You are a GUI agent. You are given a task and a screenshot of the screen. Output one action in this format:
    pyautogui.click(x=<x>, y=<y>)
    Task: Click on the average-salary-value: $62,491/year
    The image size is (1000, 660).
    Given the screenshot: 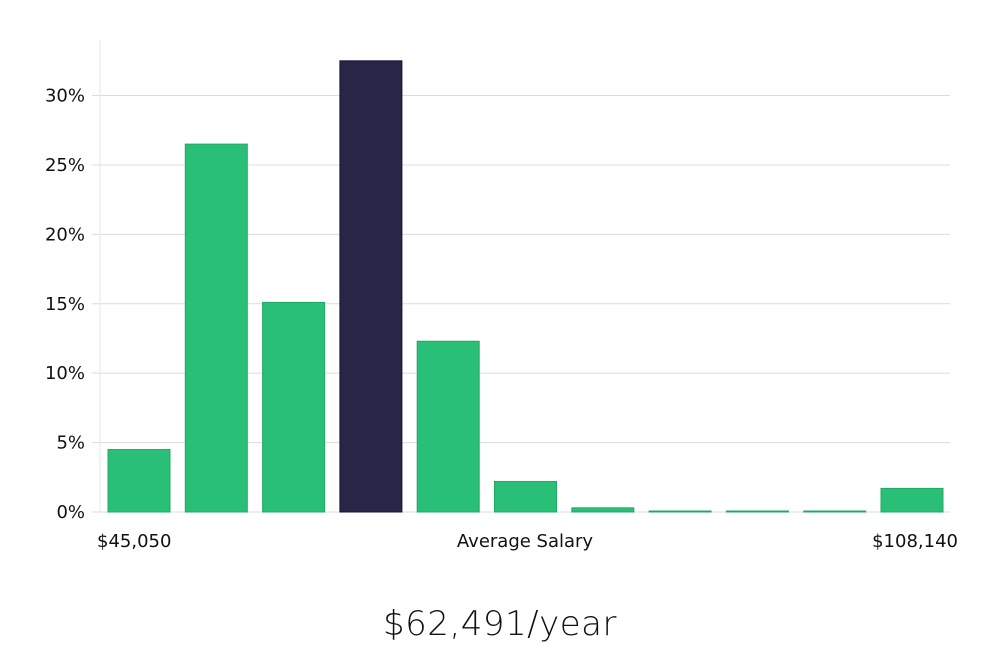 What is the action you would take?
    pyautogui.click(x=500, y=624)
    